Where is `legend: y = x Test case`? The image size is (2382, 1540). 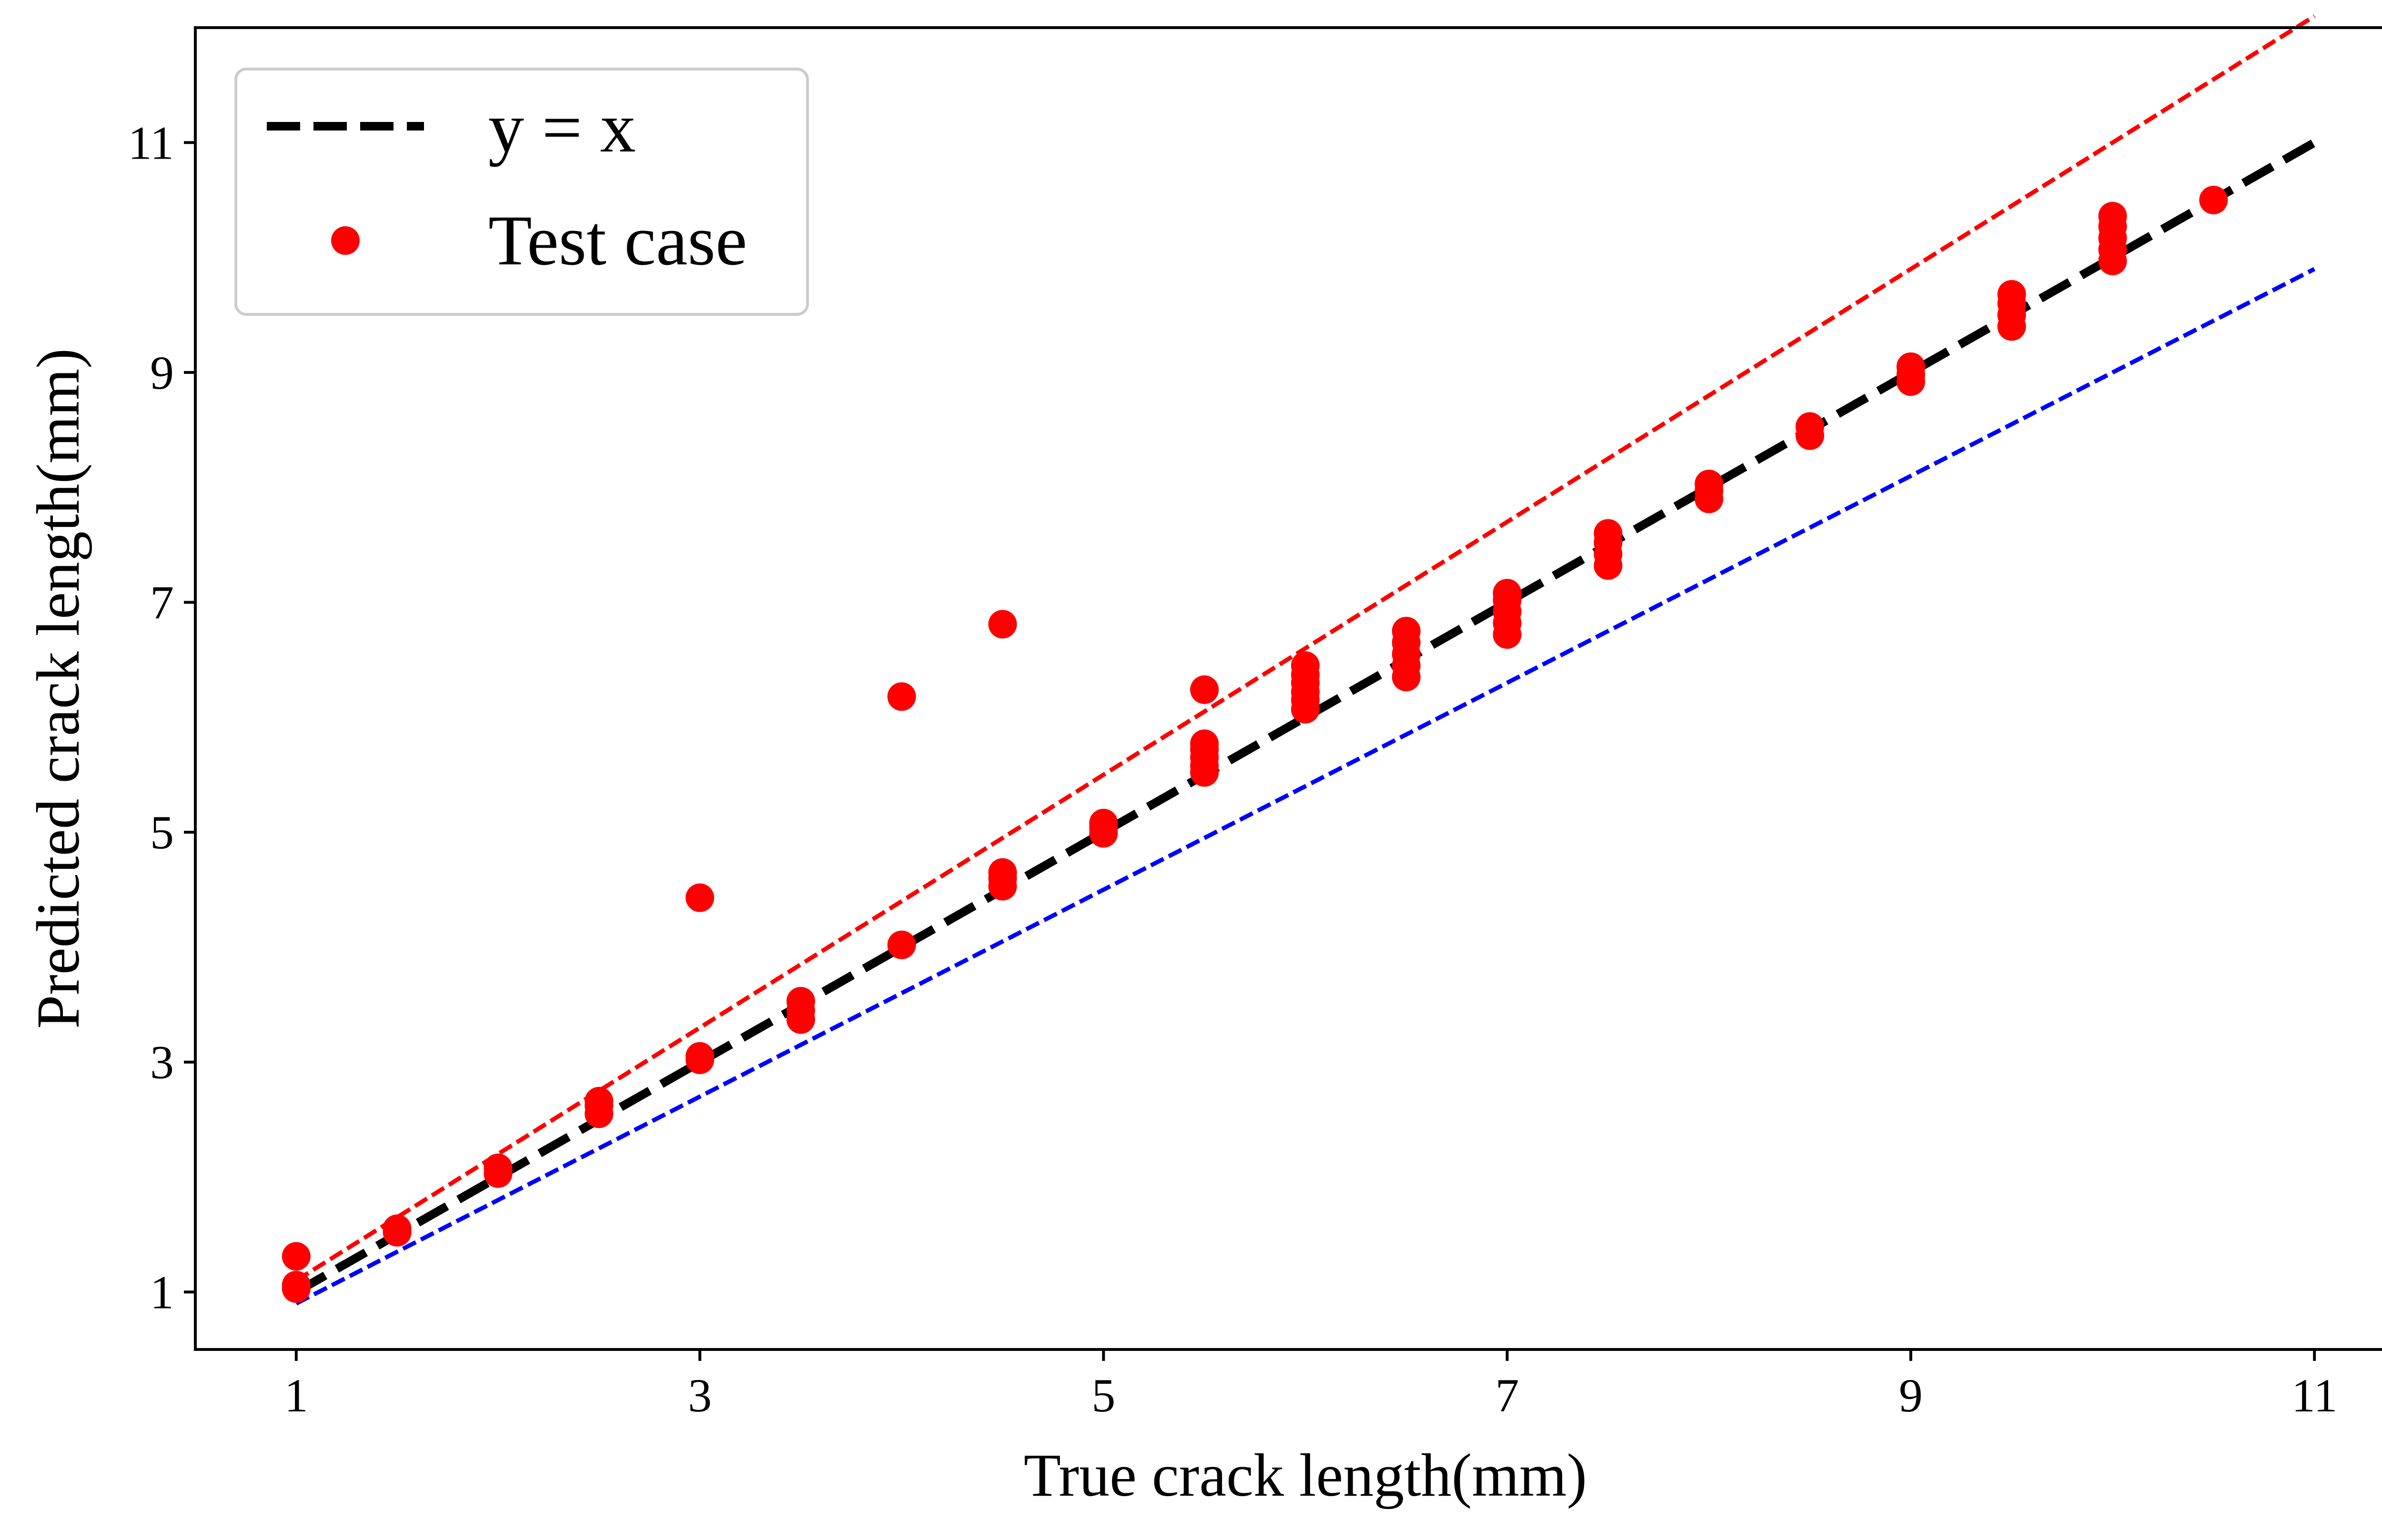
legend: y = x Test case is located at coordinates (521, 192).